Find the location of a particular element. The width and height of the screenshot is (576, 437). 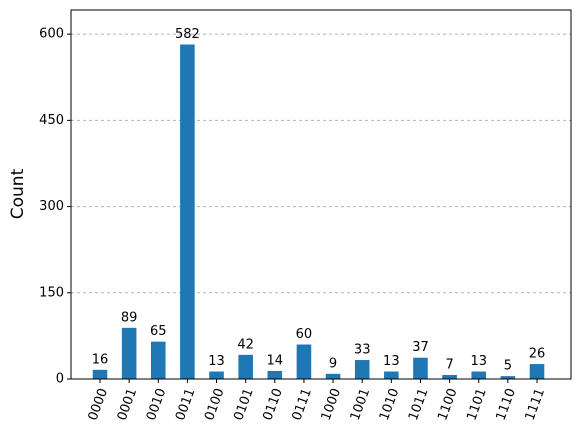

x-tick-label: 0010 is located at coordinates (156, 404).